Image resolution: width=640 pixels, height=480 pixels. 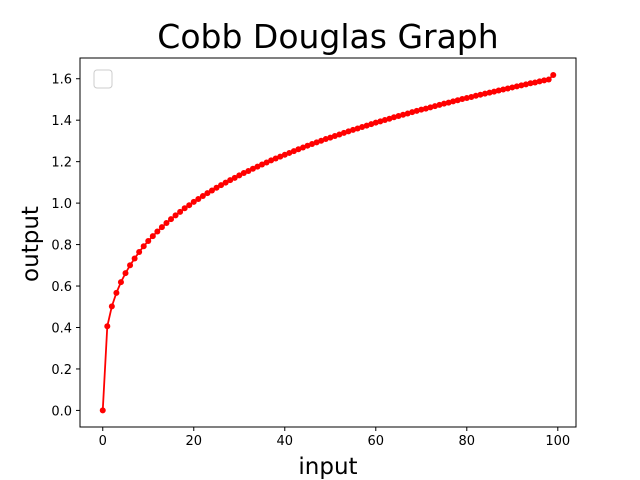 I want to click on chart-title: Cobb Douglas Graph, so click(x=327, y=36).